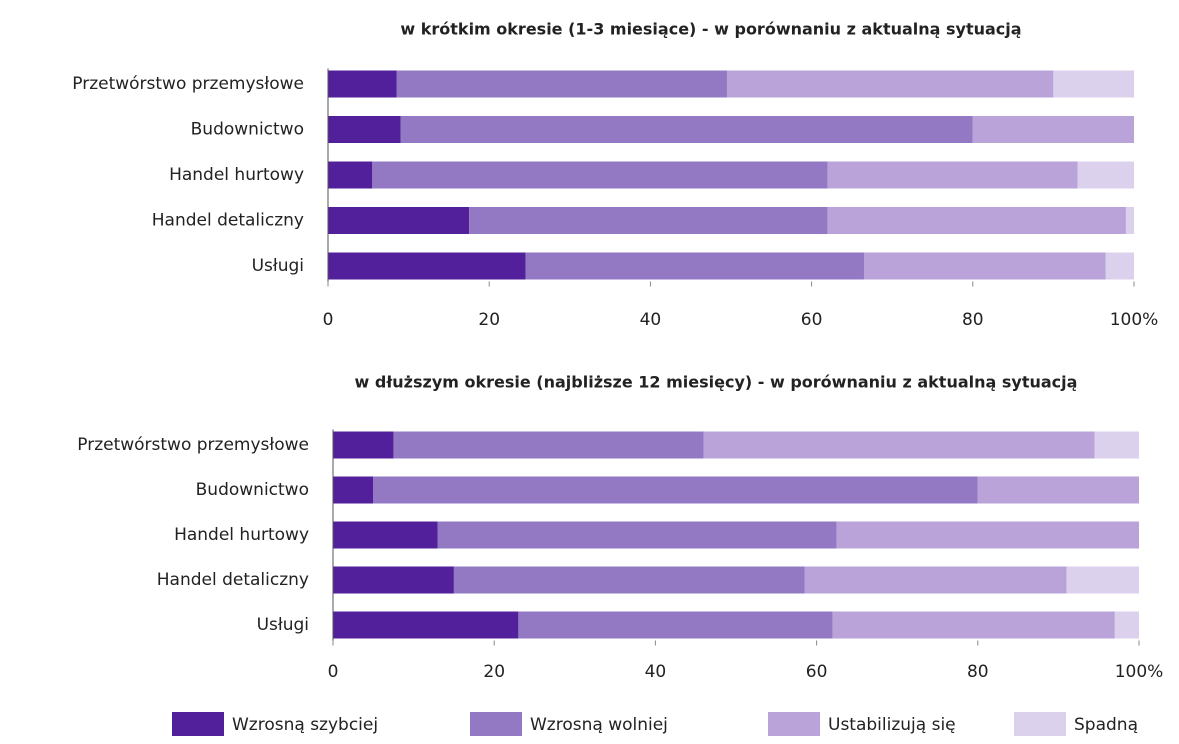 This screenshot has height=744, width=1179. I want to click on legend-label: Wzrosną wolniej, so click(599, 725).